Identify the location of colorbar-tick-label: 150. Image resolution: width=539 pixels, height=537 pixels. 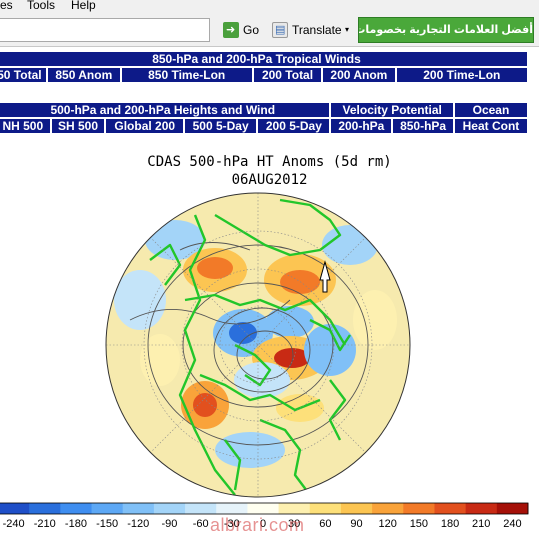
(419, 524).